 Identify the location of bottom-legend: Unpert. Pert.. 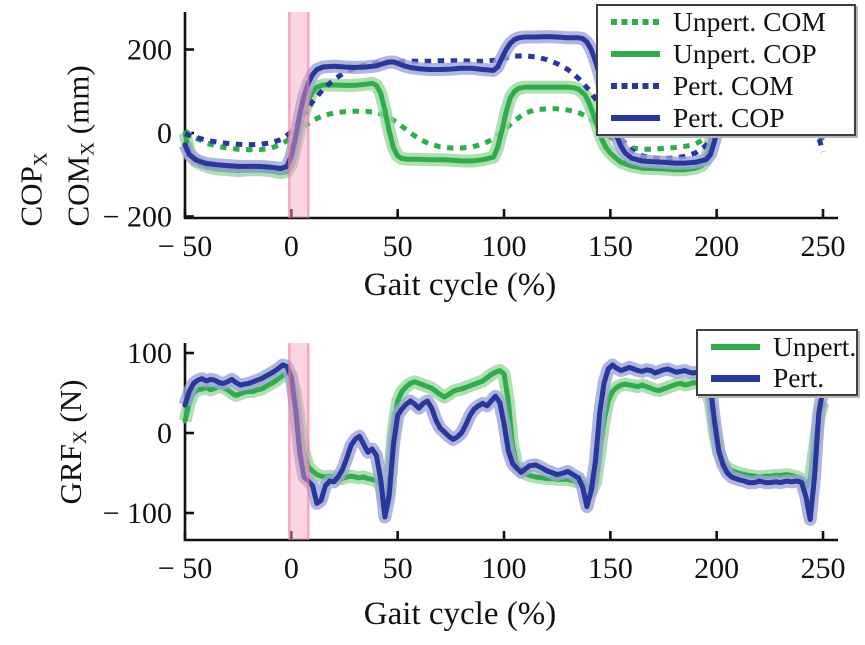
(777, 362).